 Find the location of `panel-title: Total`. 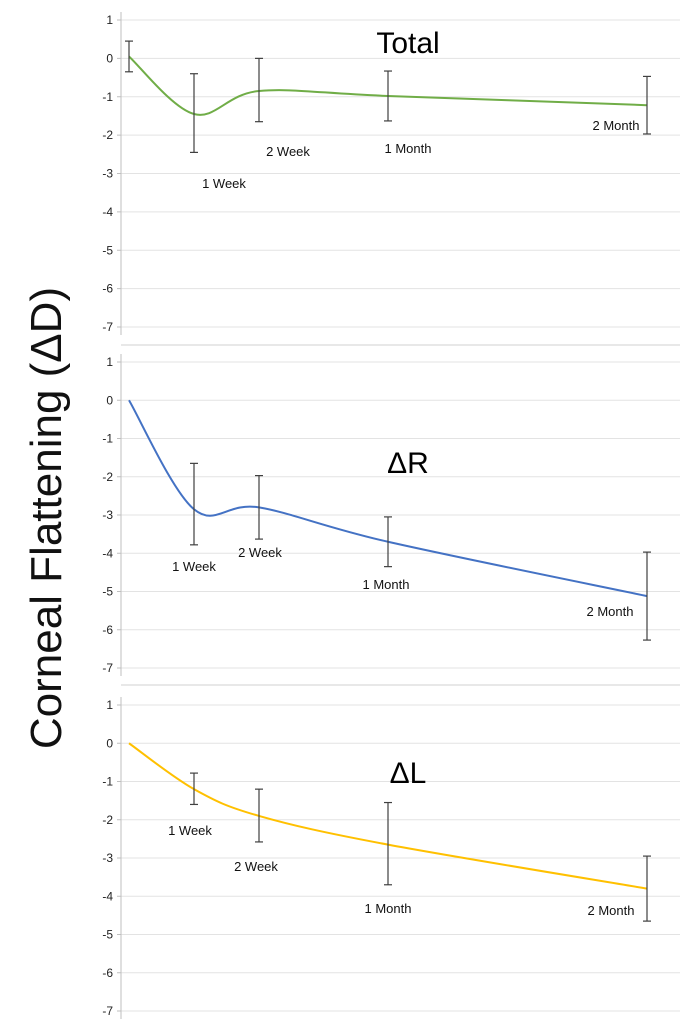

panel-title: Total is located at coordinates (407, 43).